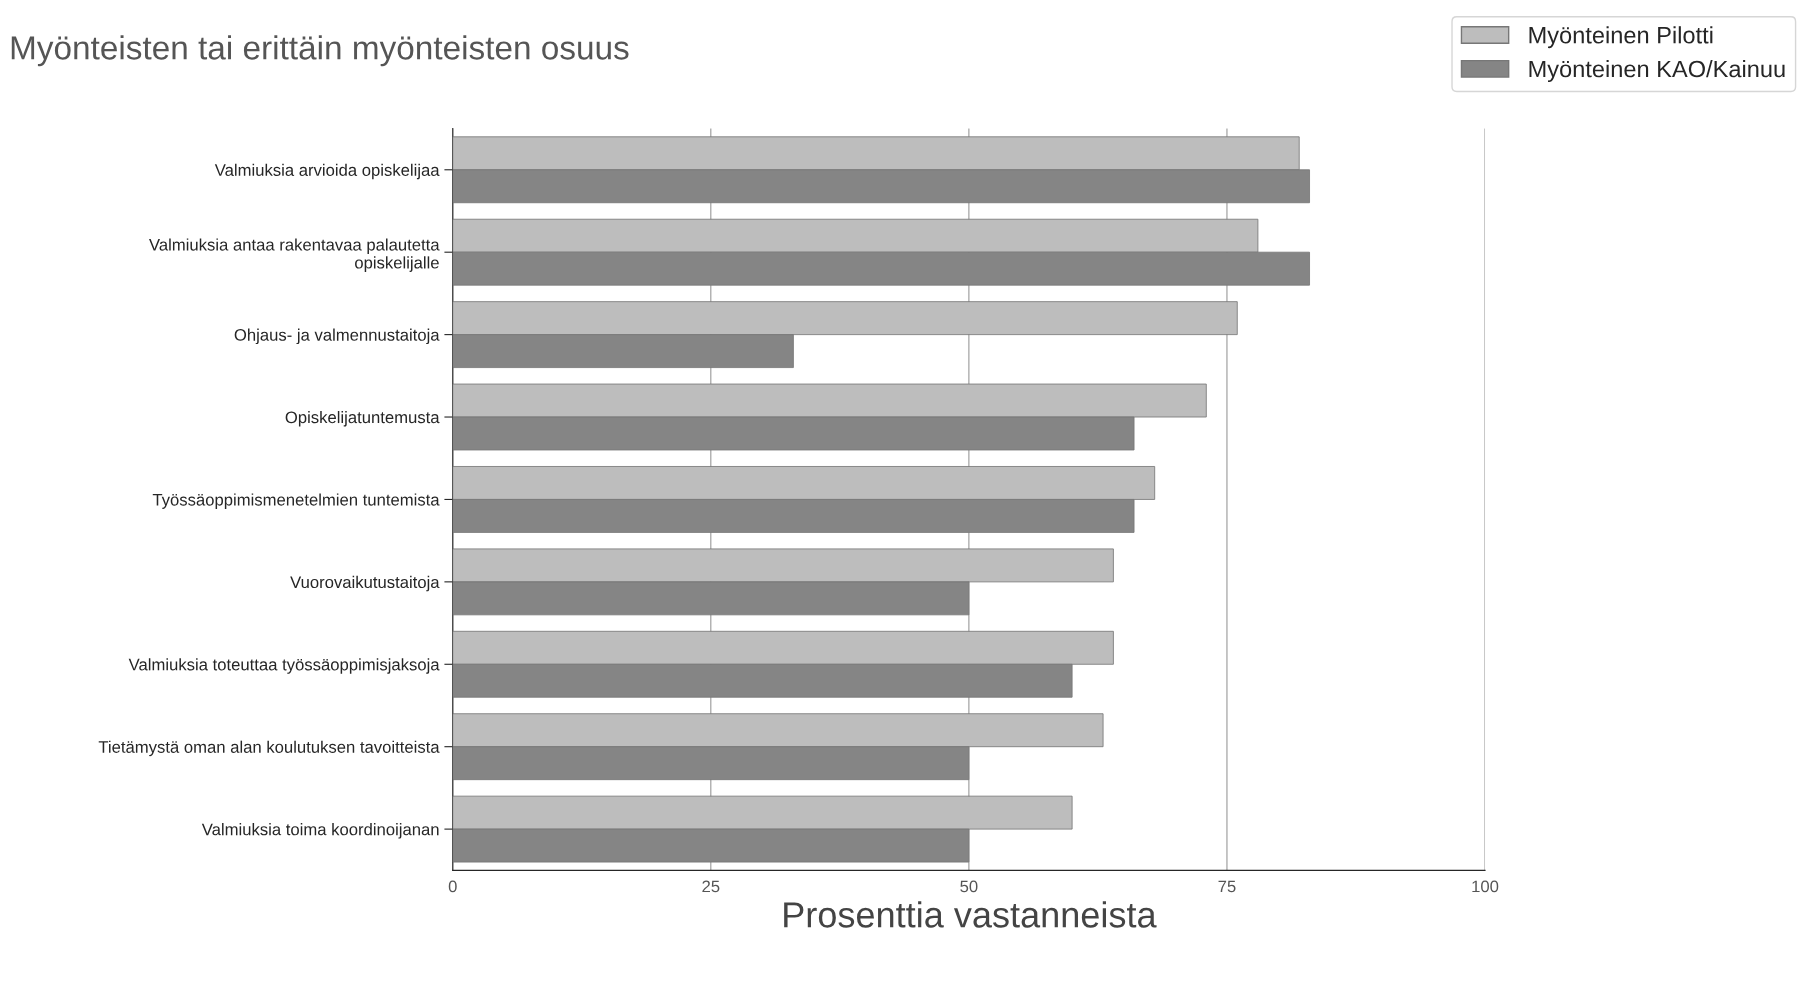  What do you see at coordinates (337, 336) in the screenshot?
I see `y-tick-label: Ohjaus- ja valmennustaitoja` at bounding box center [337, 336].